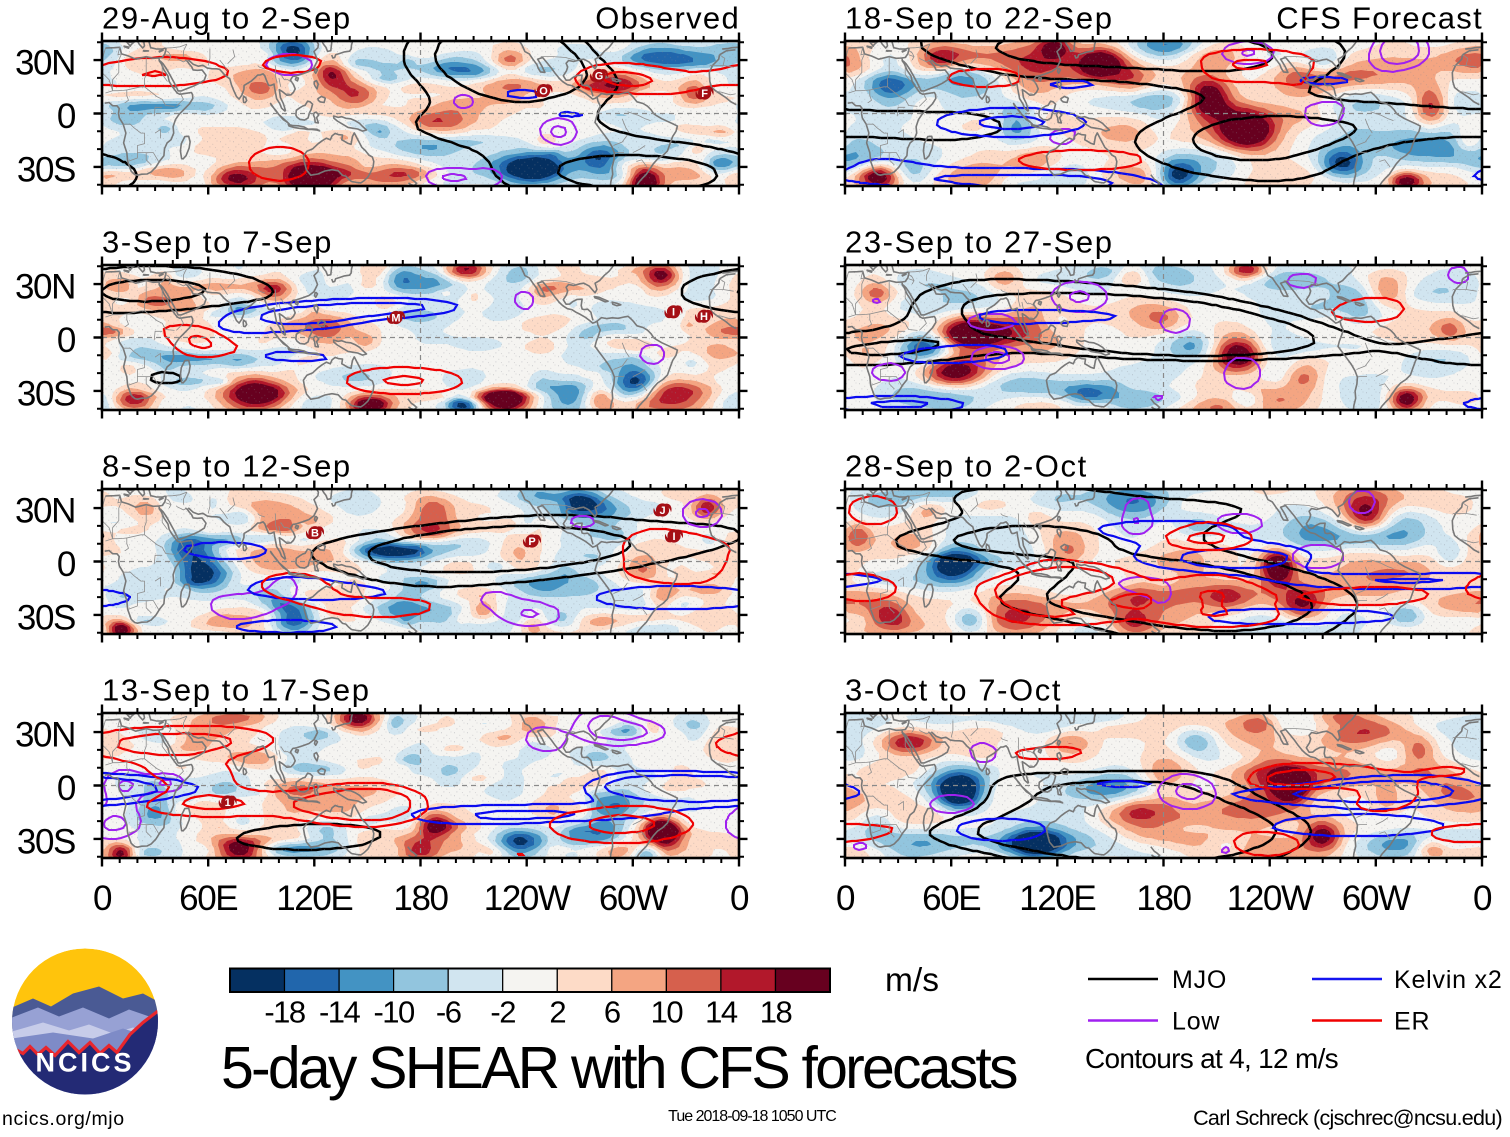 Image resolution: width=1510 pixels, height=1137 pixels. Describe the element at coordinates (704, 94) in the screenshot. I see `svg-text: F` at that location.